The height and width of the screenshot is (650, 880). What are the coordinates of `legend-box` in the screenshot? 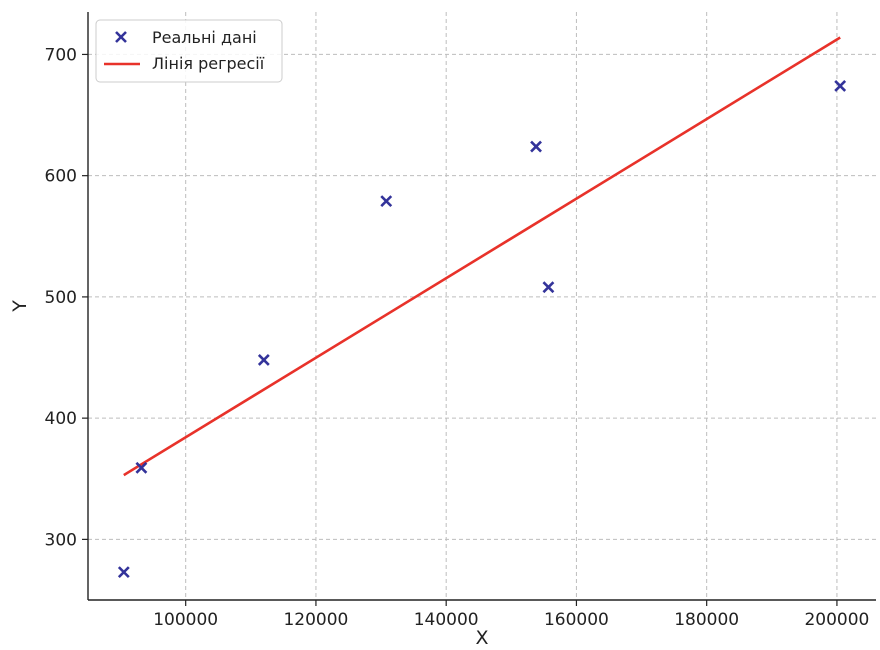 It's located at (189, 51).